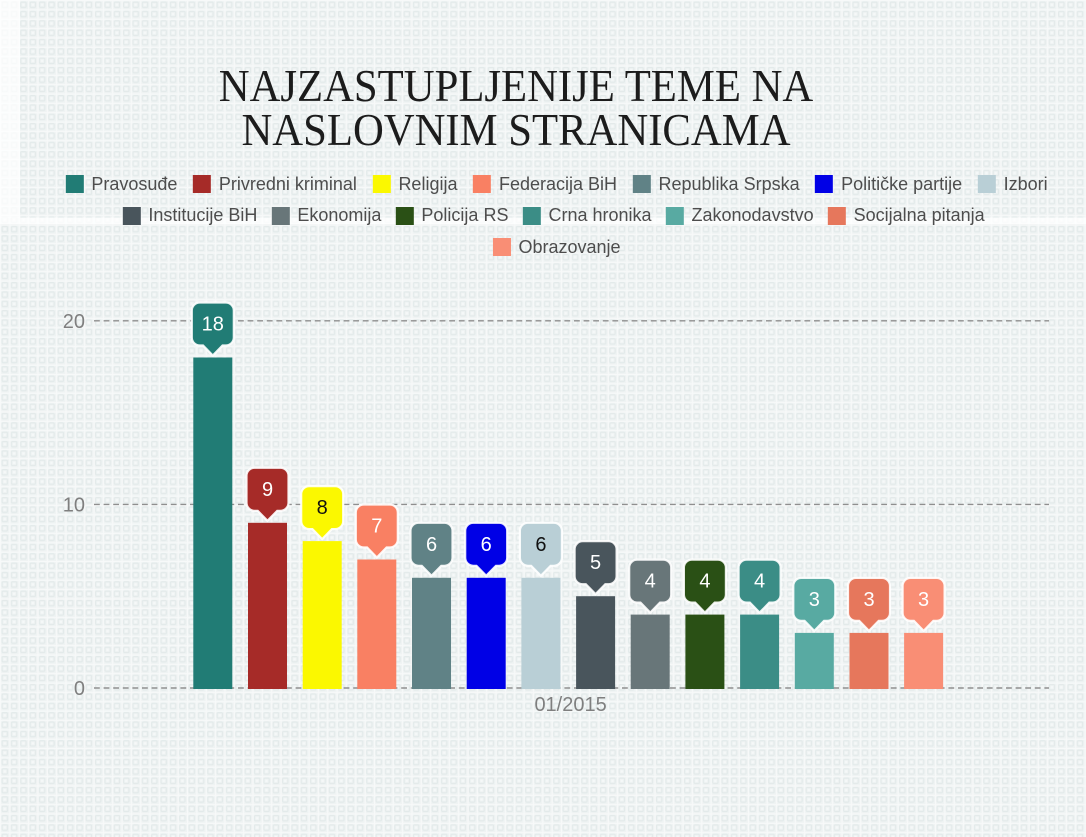 The image size is (1086, 837). I want to click on svg-text: 01/2015, so click(570, 705).